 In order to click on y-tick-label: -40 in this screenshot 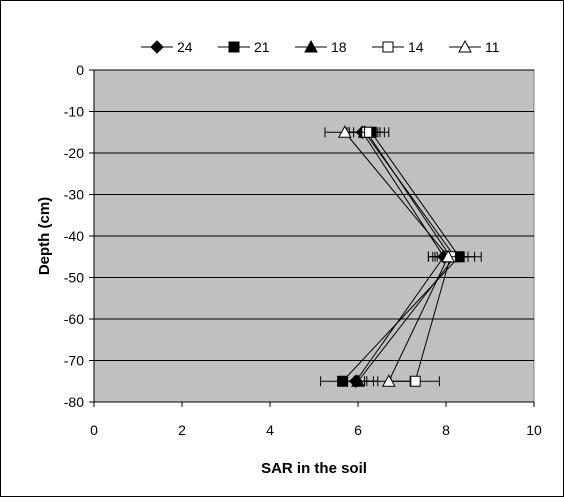, I will do `click(74, 236)`.